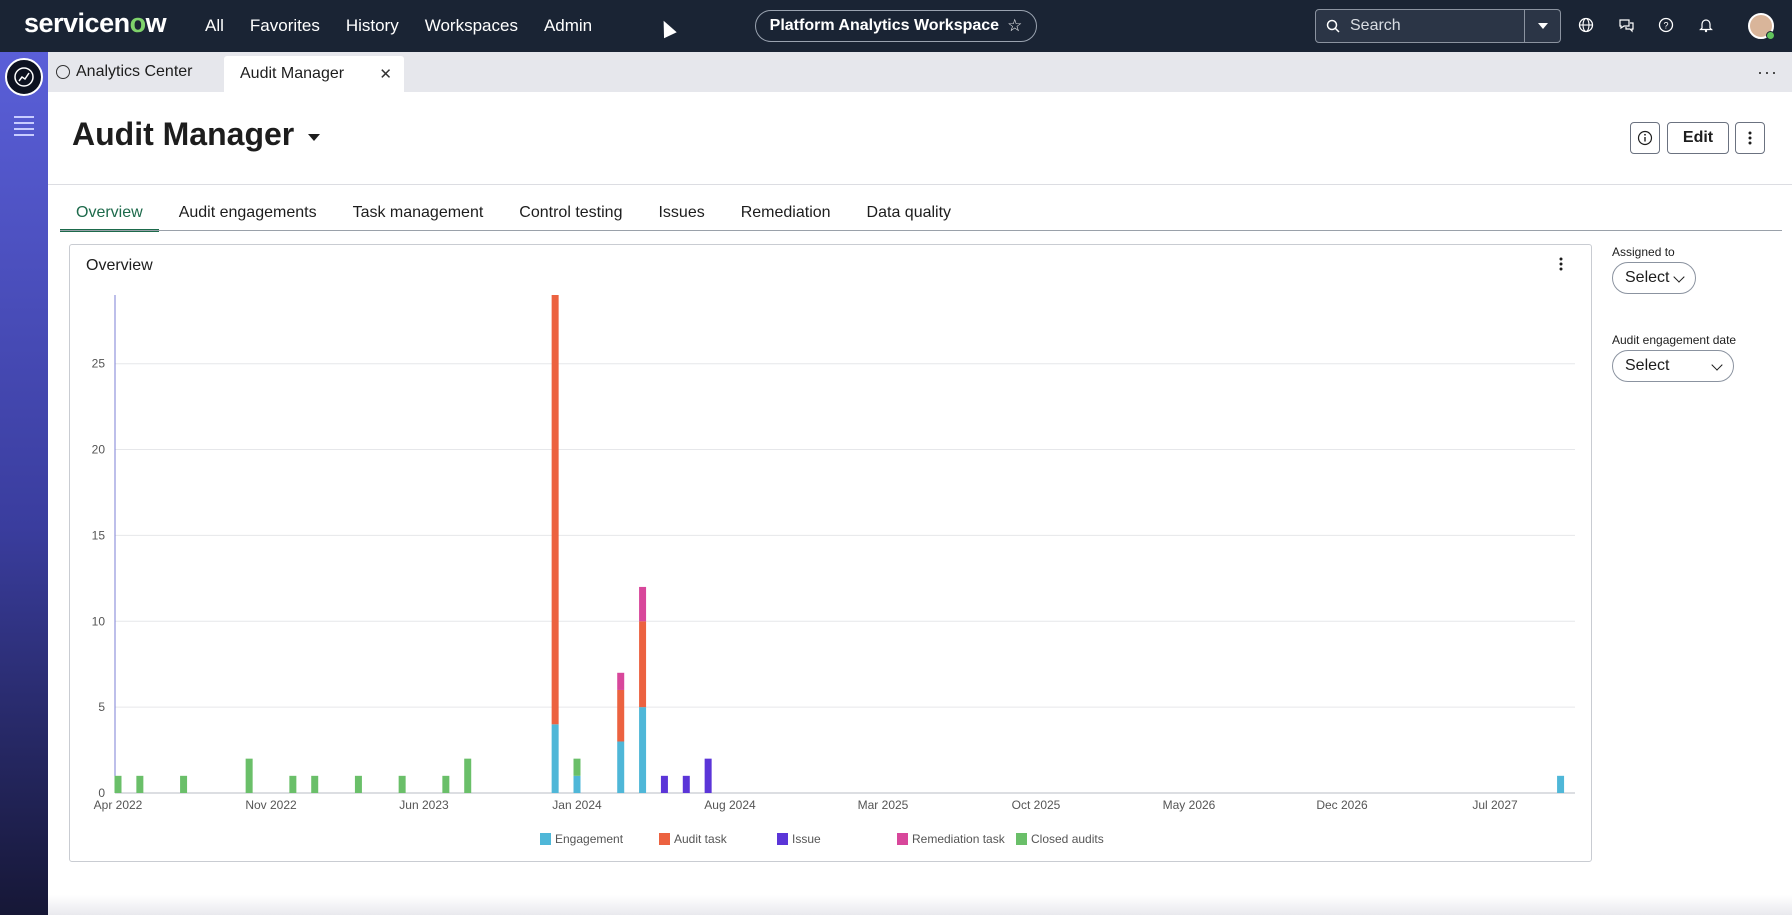 This screenshot has width=1792, height=915. What do you see at coordinates (1015, 25) in the screenshot?
I see `star-icon: ☆` at bounding box center [1015, 25].